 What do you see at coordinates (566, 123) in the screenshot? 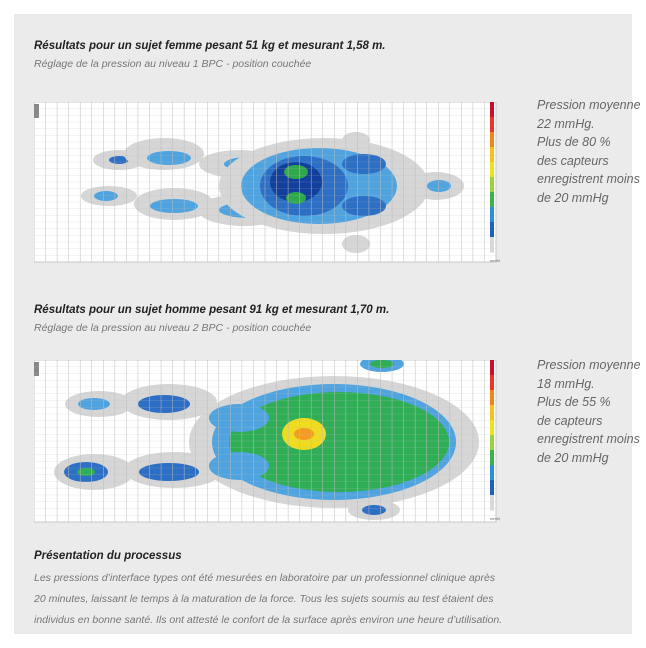
I see `summary-line: 22 mmHg.` at bounding box center [566, 123].